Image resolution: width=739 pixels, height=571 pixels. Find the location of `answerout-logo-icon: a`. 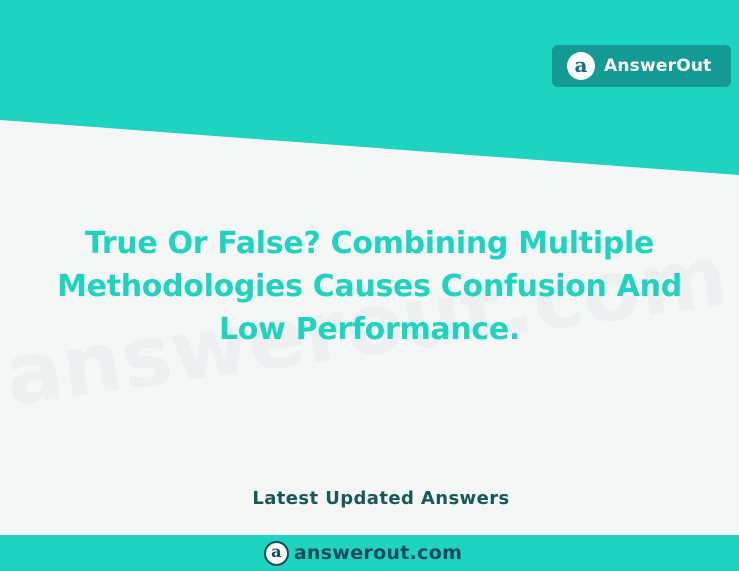

answerout-logo-icon: a is located at coordinates (581, 66).